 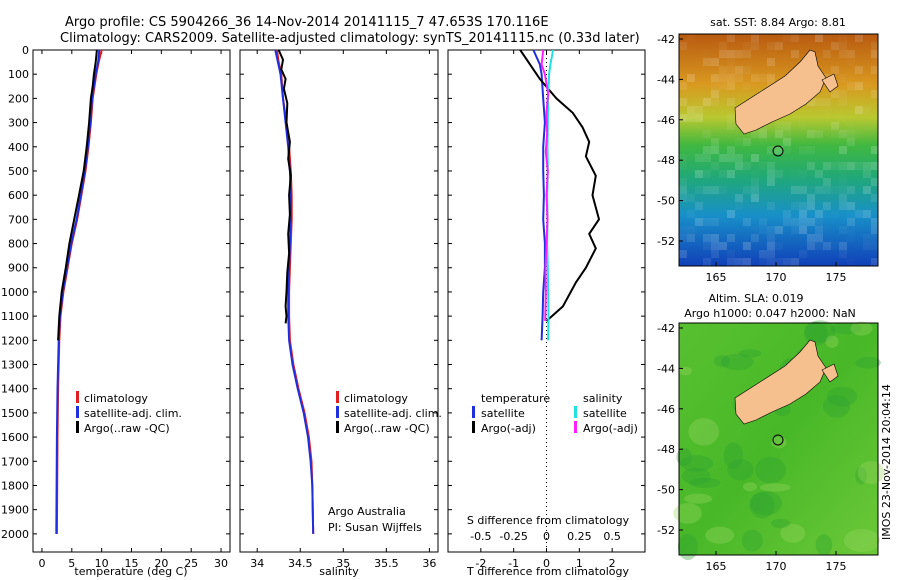 I want to click on legend-title-temperature: temperature, so click(x=515, y=398).